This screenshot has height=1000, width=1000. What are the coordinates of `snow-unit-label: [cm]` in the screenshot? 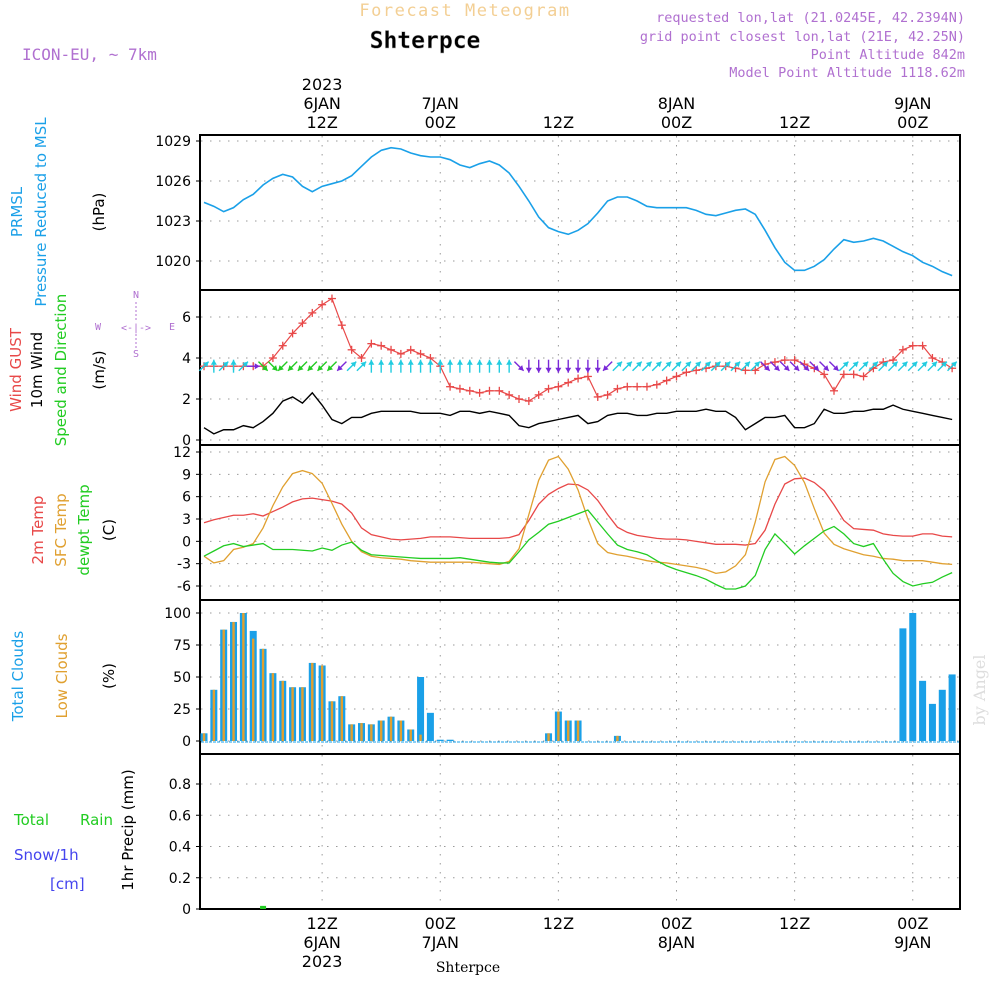 It's located at (67, 884).